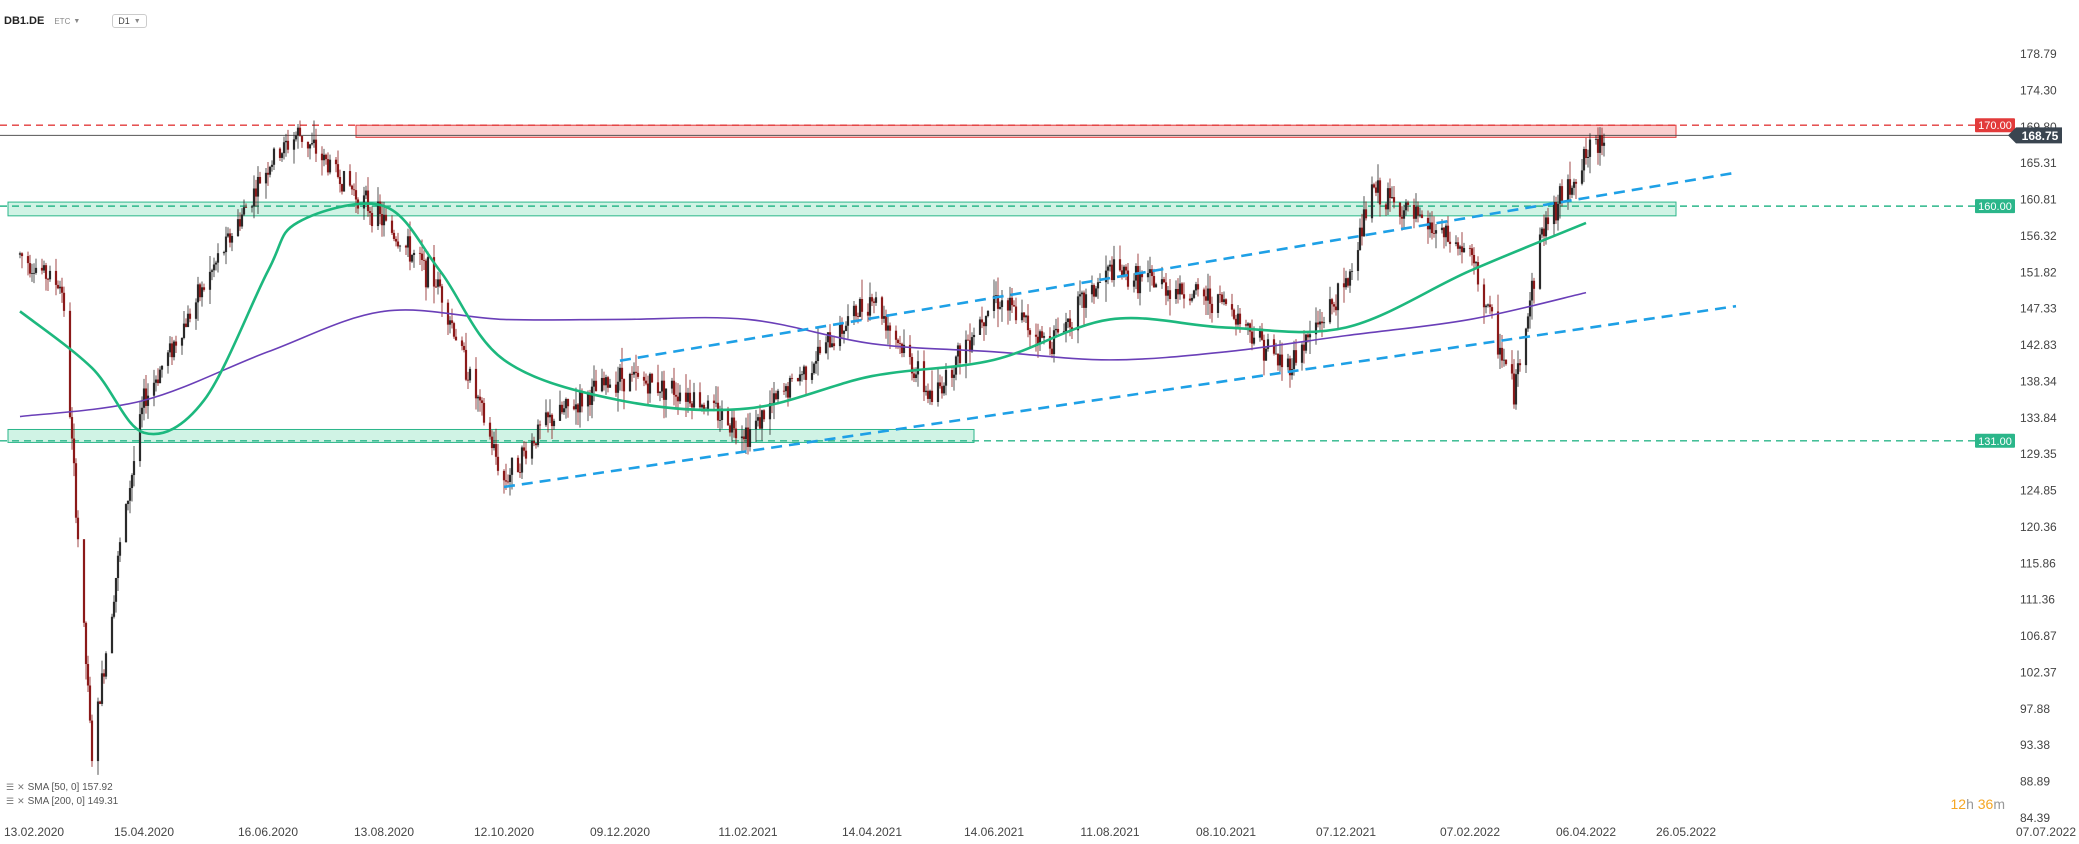  I want to click on symbol-label: DB1.DE, so click(24, 21).